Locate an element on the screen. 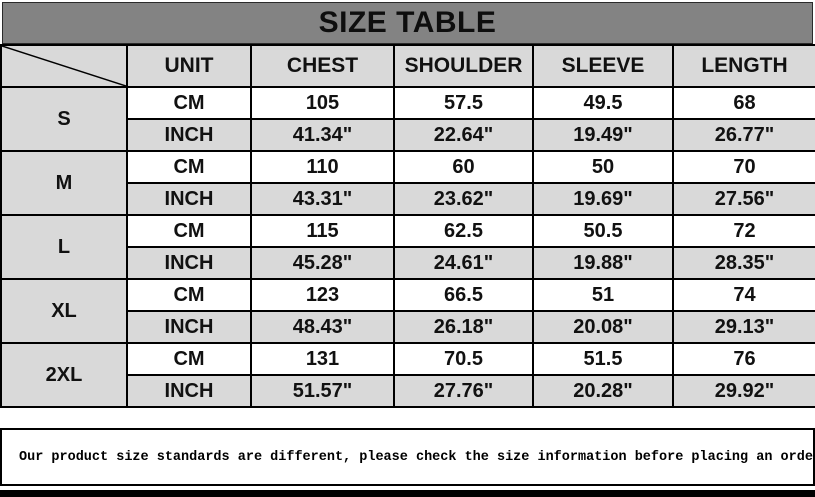 The height and width of the screenshot is (497, 815). value-cell: 131 is located at coordinates (322, 359).